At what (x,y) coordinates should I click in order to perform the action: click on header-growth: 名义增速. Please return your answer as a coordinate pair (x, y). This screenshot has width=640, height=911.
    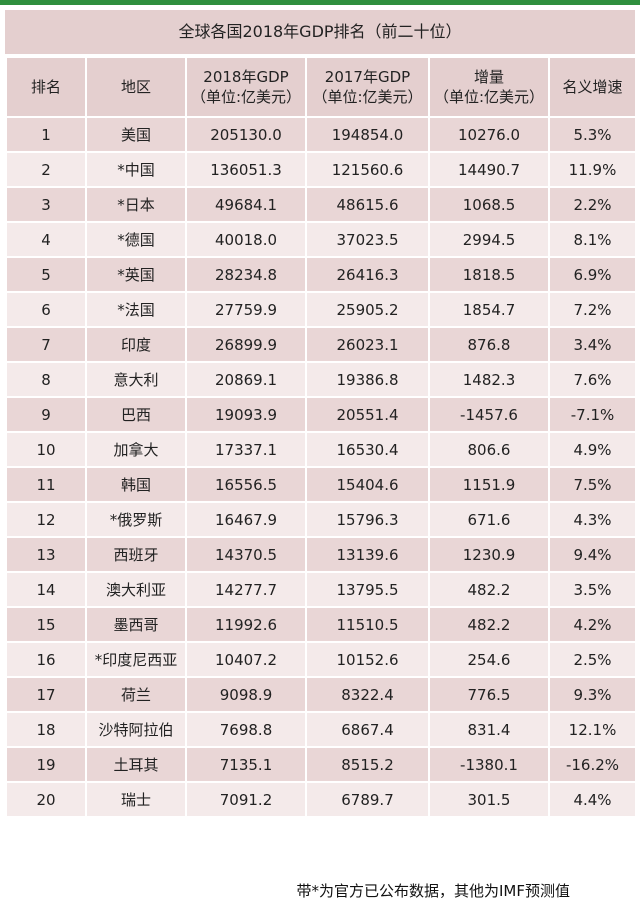
    Looking at the image, I should click on (592, 87).